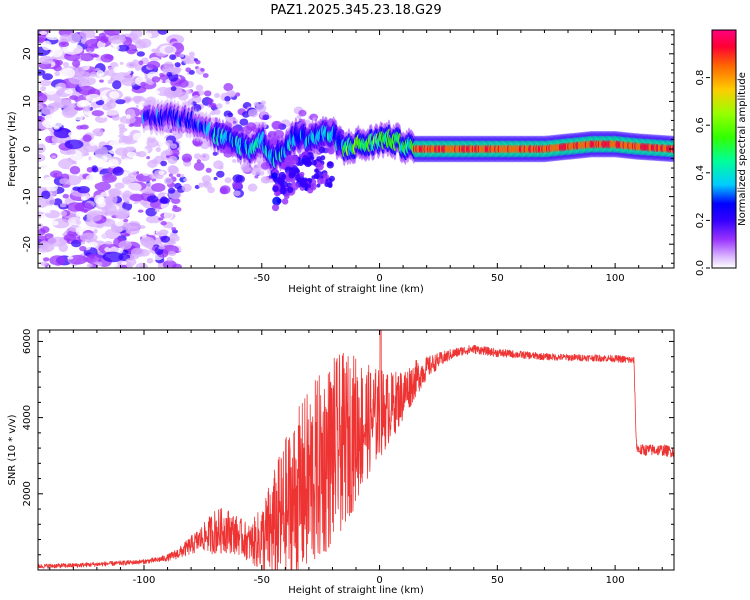 The image size is (750, 600). Describe the element at coordinates (12, 149) in the screenshot. I see `spectrogram-y-label: Frequency (Hz)` at that location.